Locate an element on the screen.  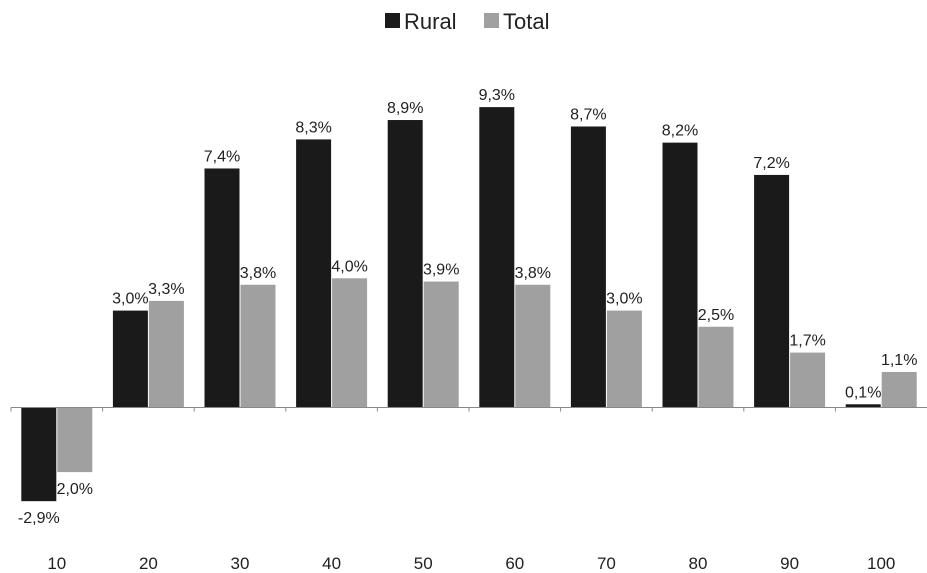
data-label-rural-60: 9,3% is located at coordinates (497, 95).